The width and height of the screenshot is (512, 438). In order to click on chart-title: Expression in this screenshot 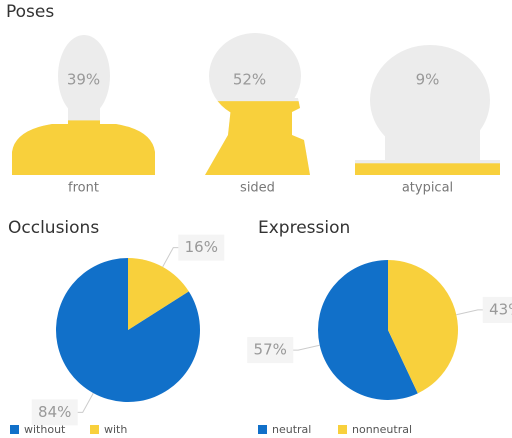, I will do `click(304, 228)`.